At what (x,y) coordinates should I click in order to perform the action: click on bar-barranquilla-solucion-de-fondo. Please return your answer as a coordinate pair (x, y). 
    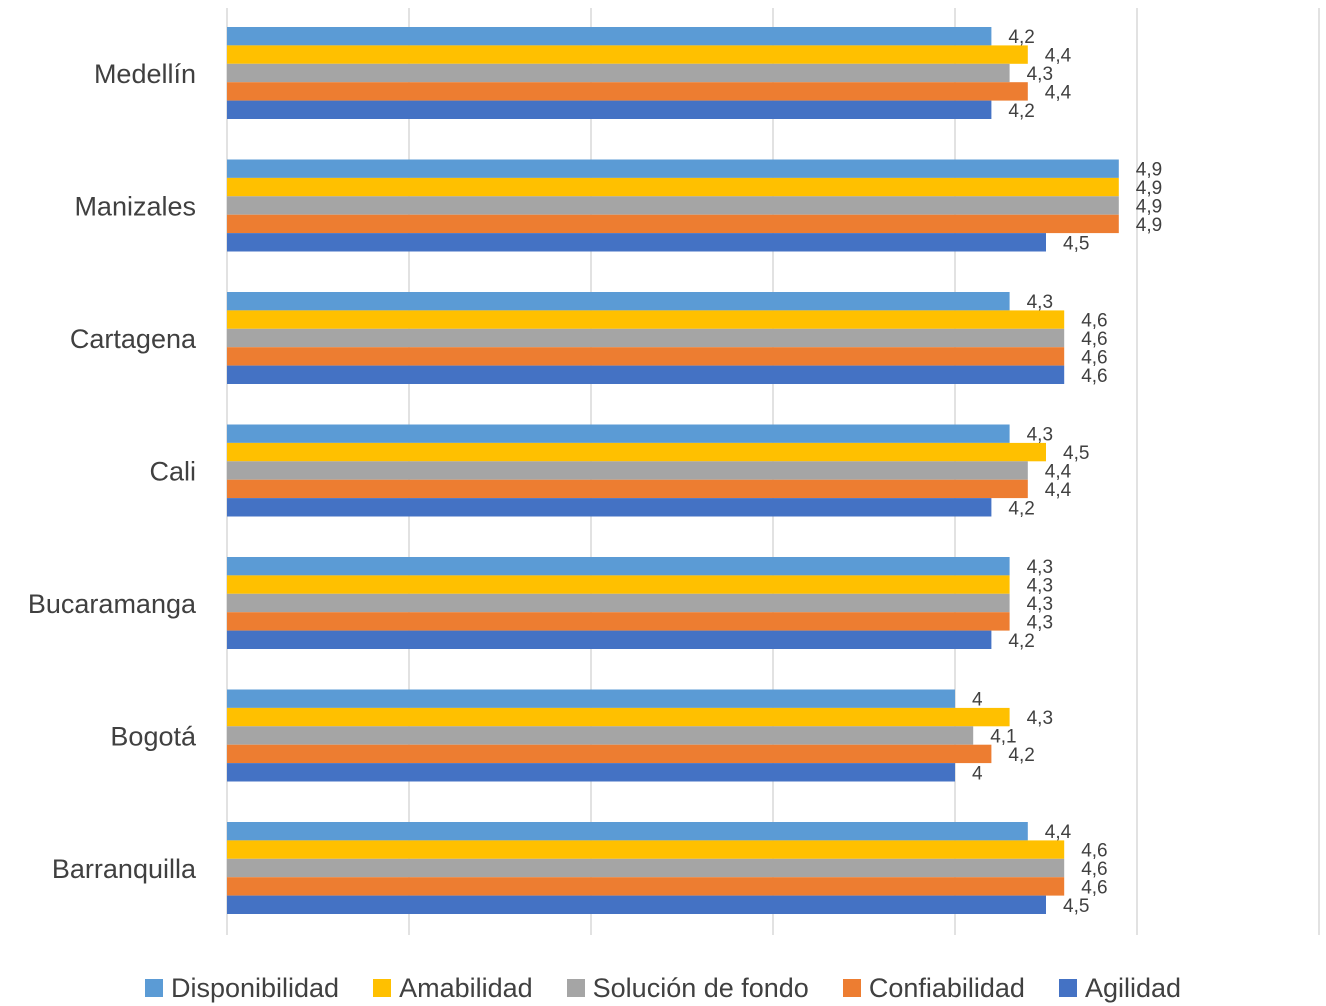
    Looking at the image, I should click on (646, 868).